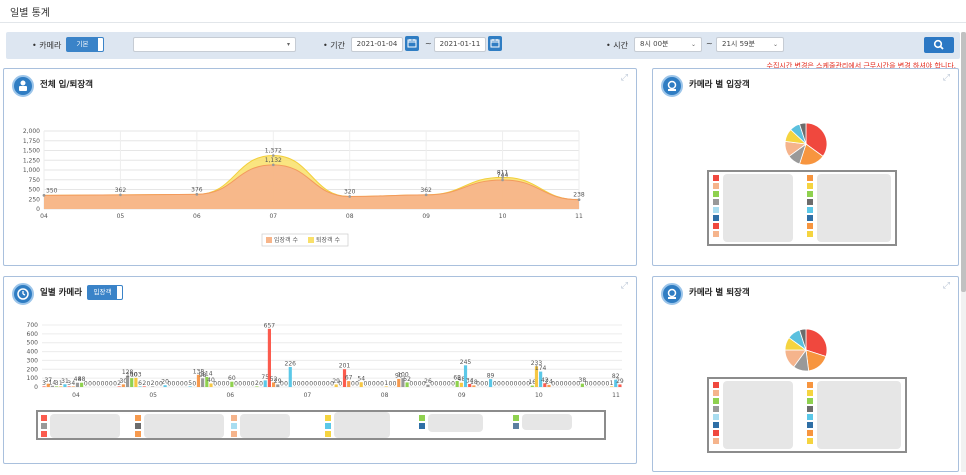 The width and height of the screenshot is (966, 475). Describe the element at coordinates (33, 334) in the screenshot. I see `y-tick-label: 600` at that location.